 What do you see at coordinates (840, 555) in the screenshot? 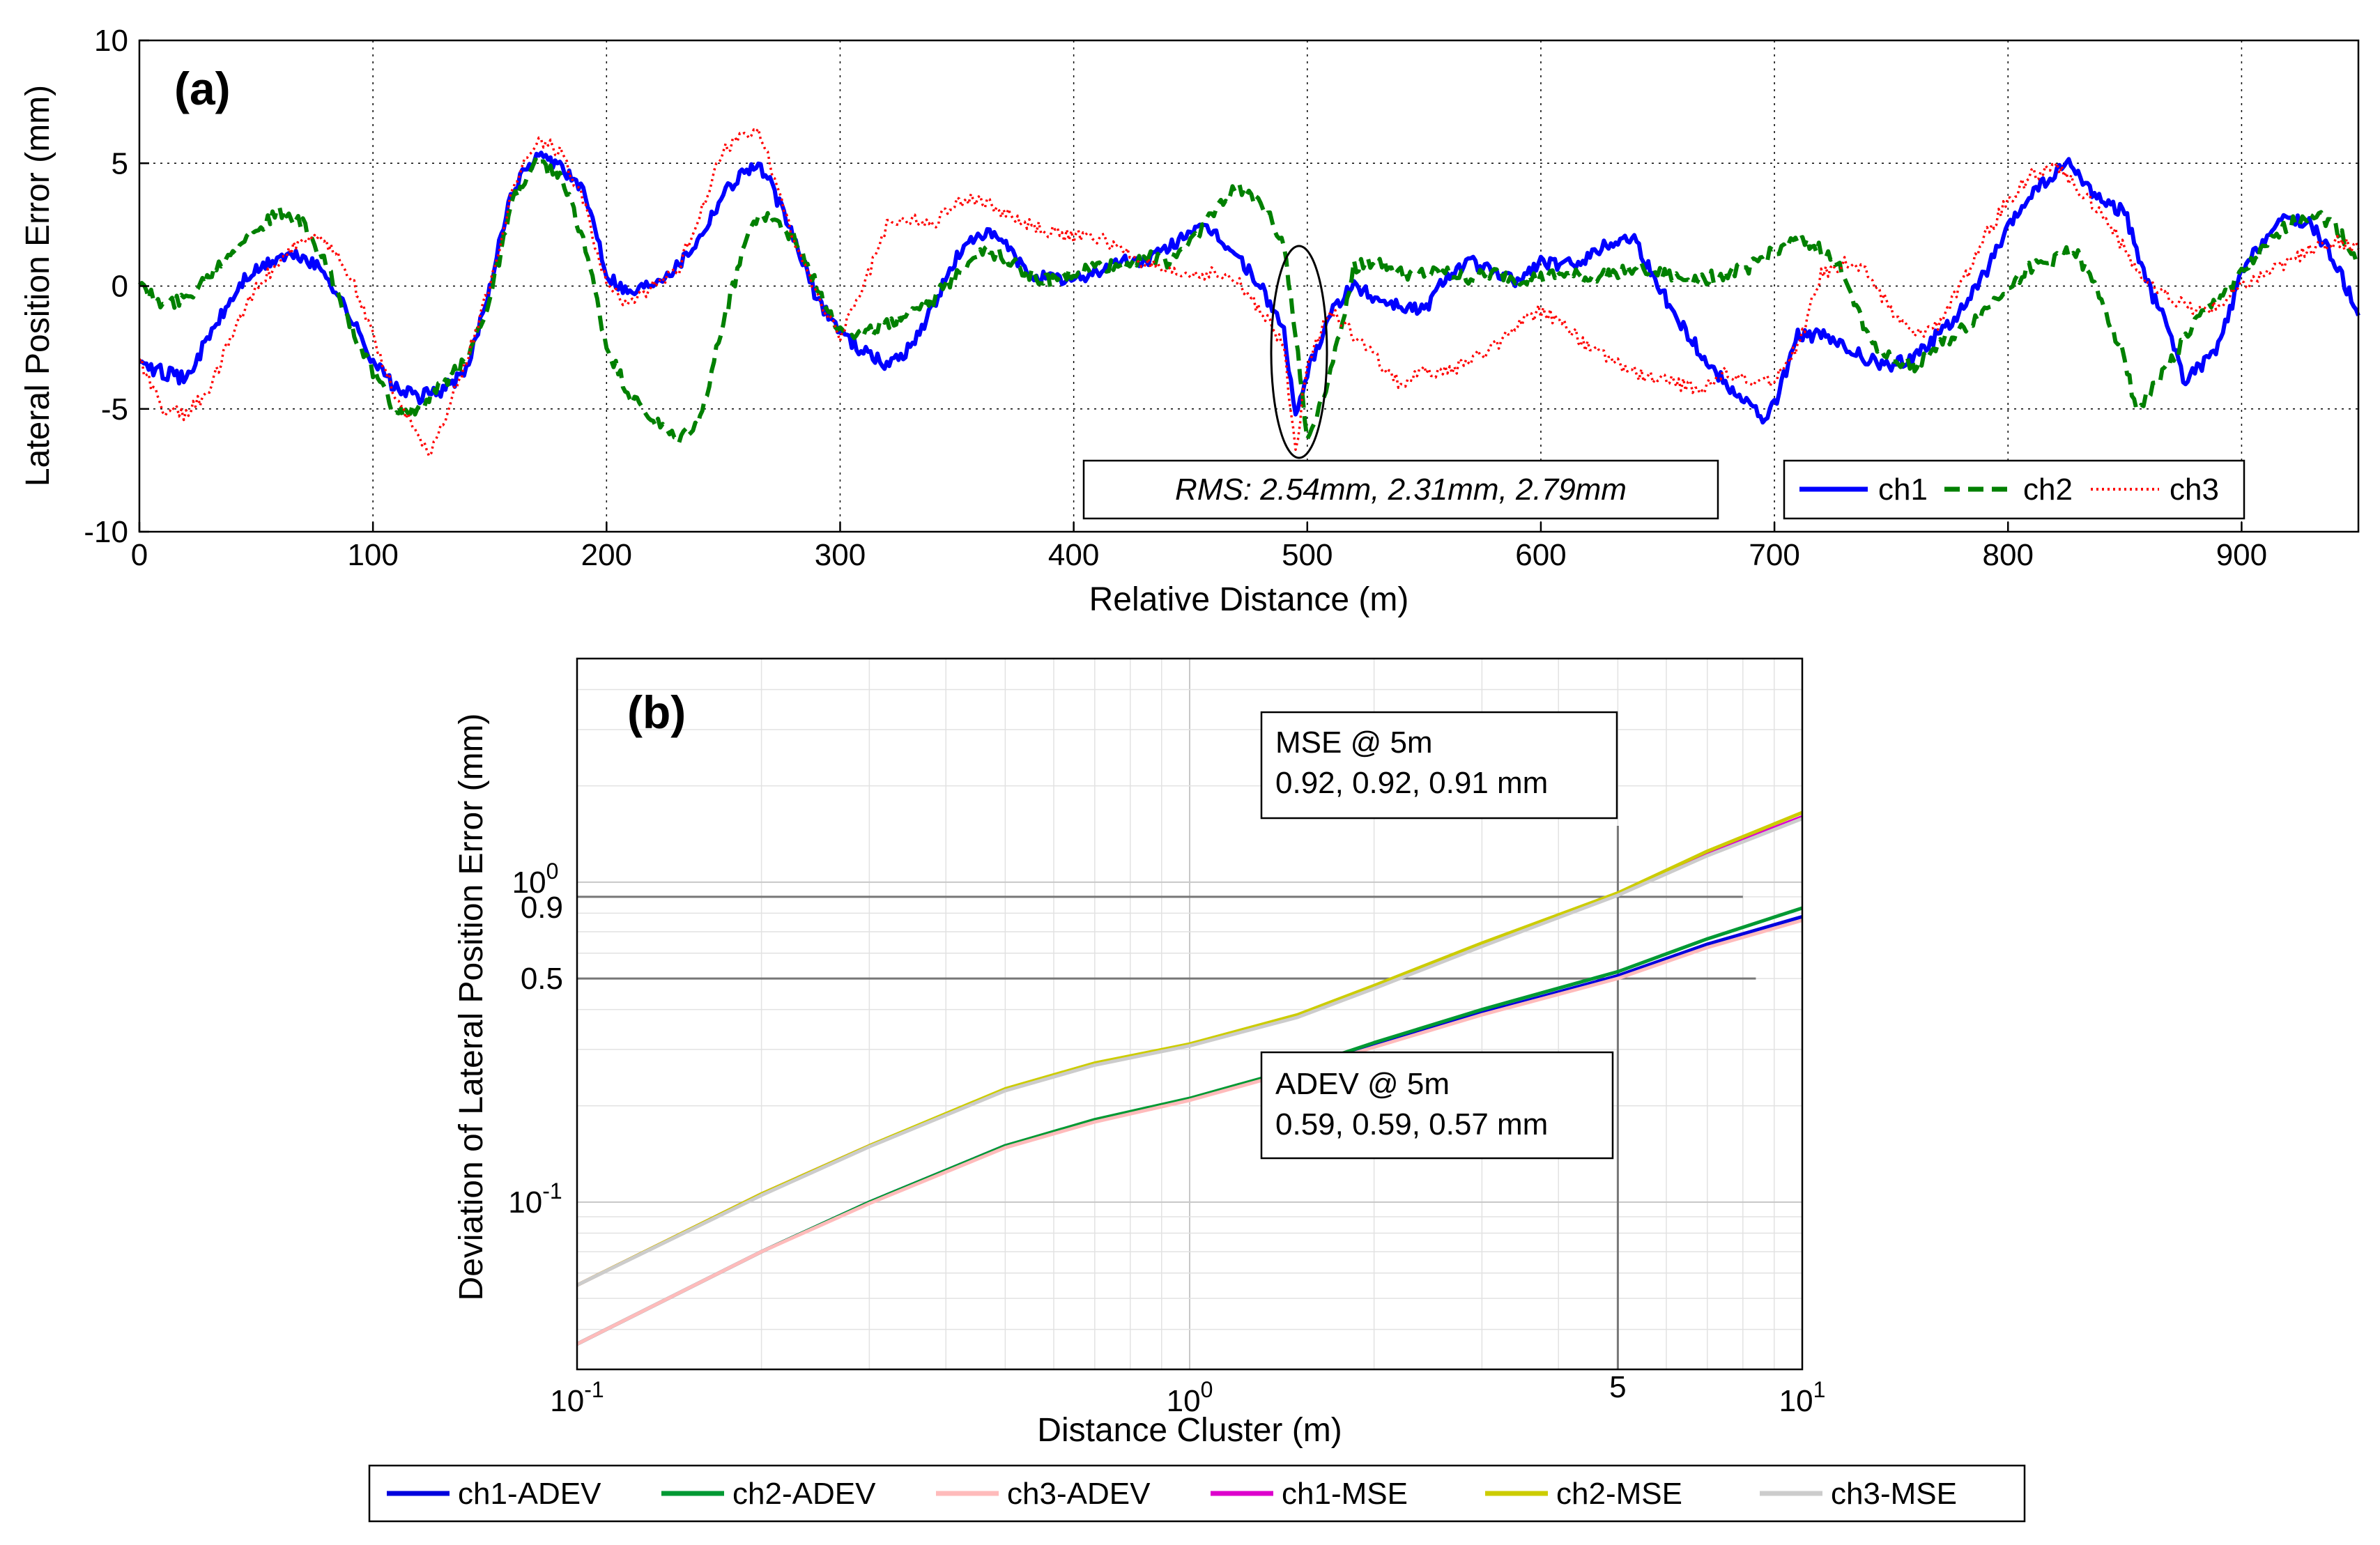
I see `panel-a-x-tick-label: 300` at bounding box center [840, 555].